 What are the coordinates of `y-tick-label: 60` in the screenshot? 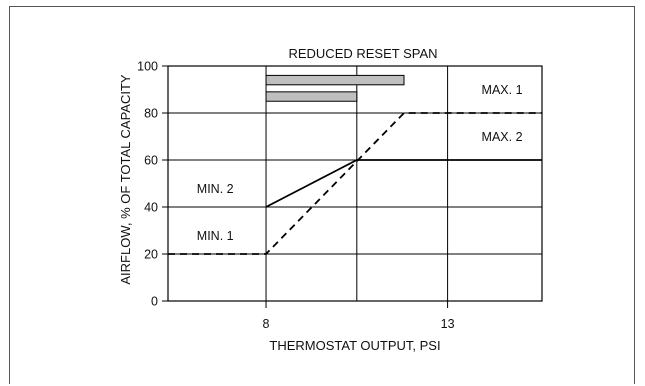 It's located at (151, 161).